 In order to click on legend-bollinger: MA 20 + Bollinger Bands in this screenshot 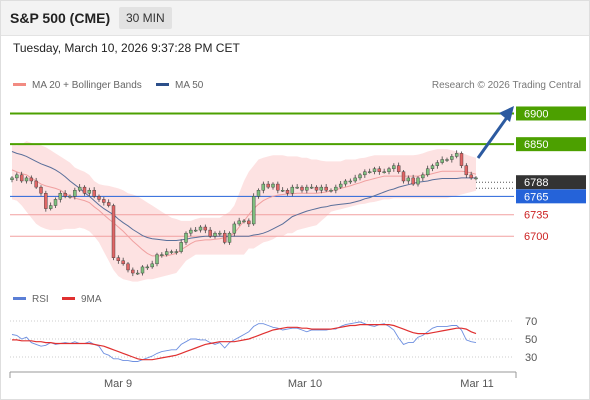, I will do `click(77, 85)`.